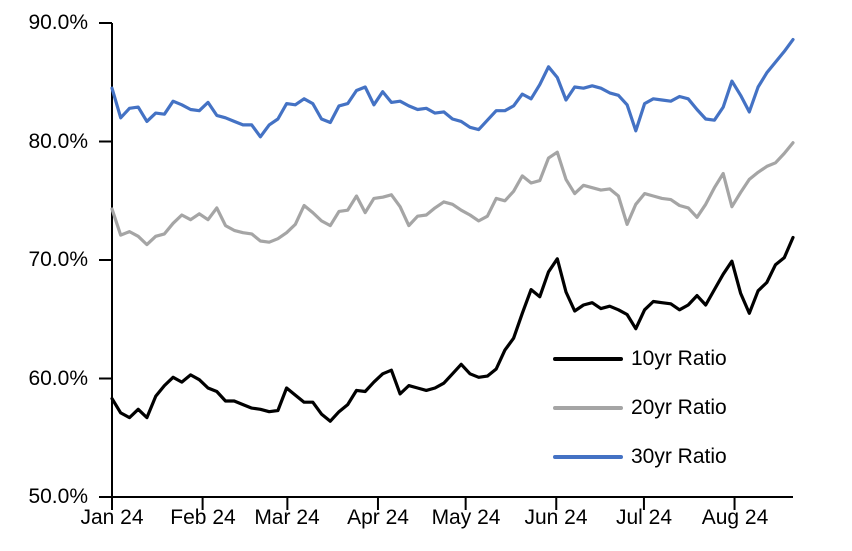  What do you see at coordinates (112, 517) in the screenshot?
I see `x-tick-label-jan: Jan 24` at bounding box center [112, 517].